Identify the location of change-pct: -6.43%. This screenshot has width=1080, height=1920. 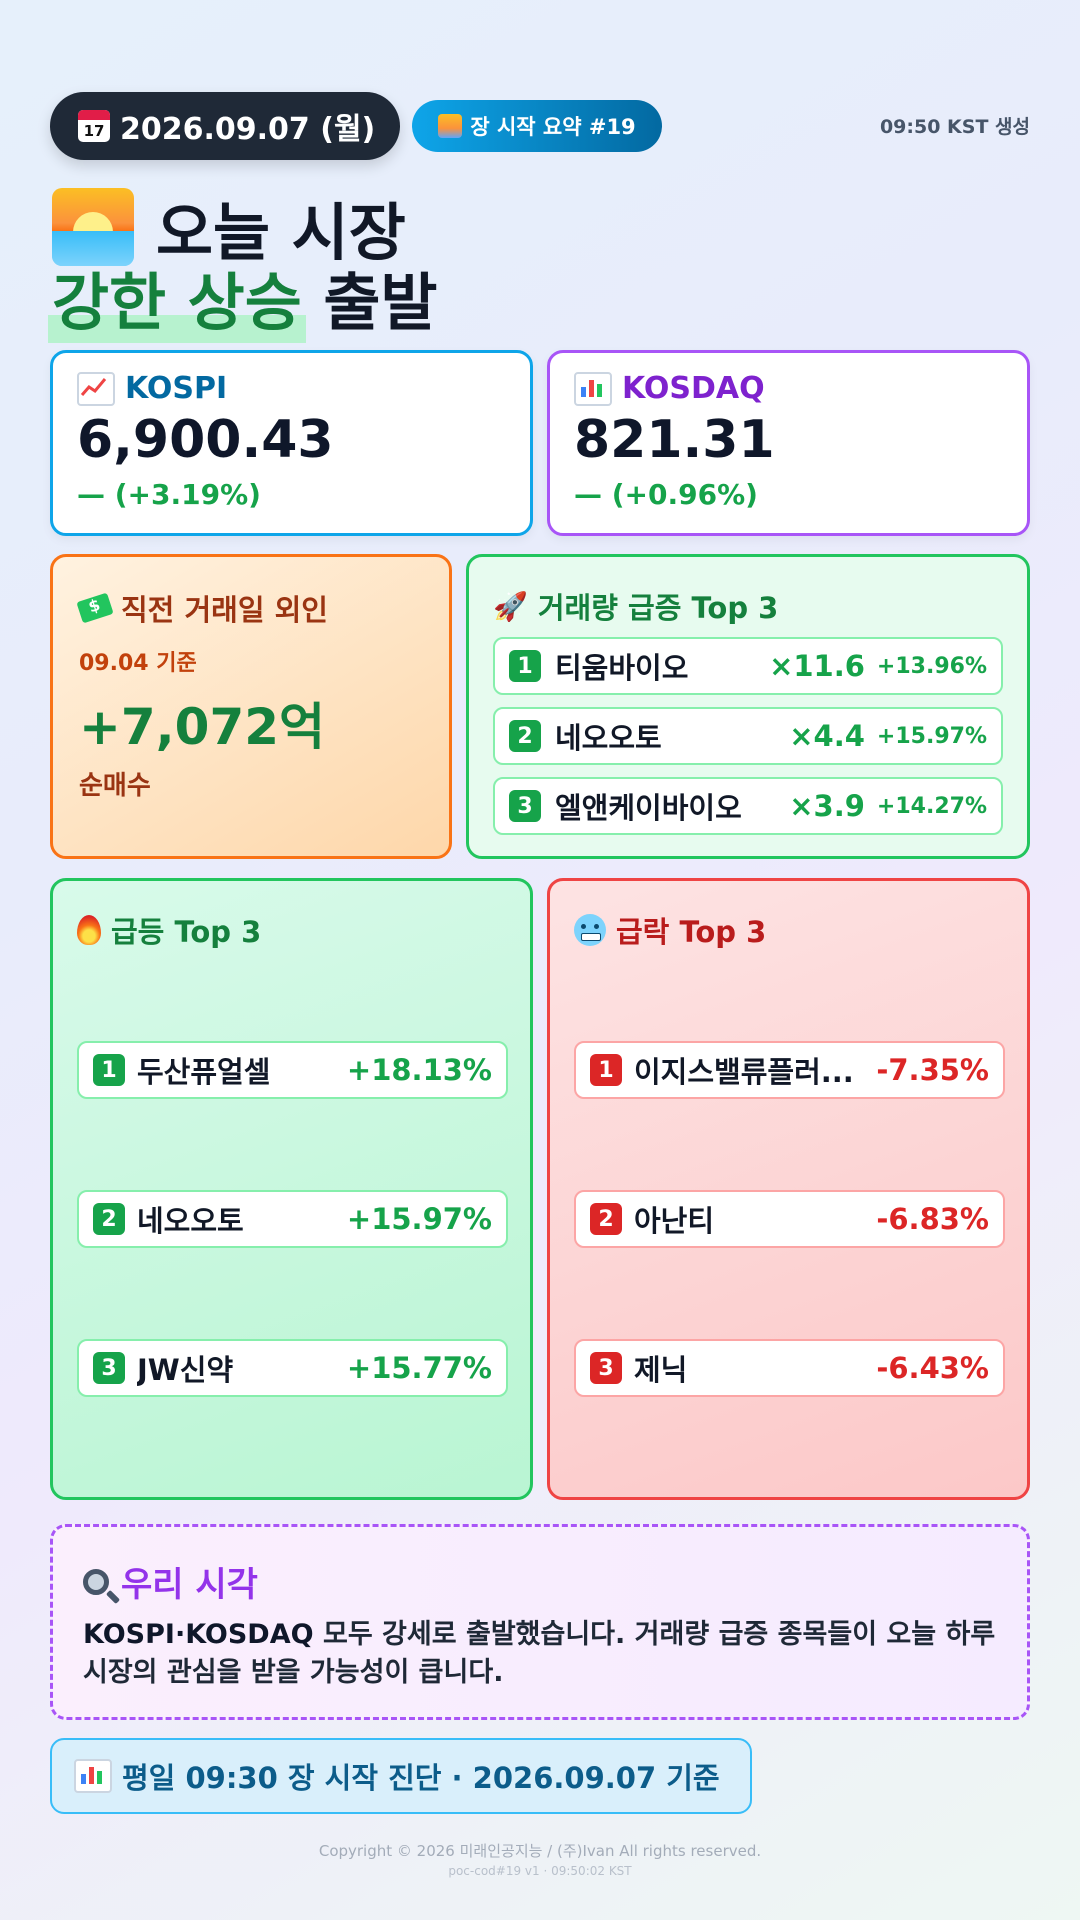
(932, 1368).